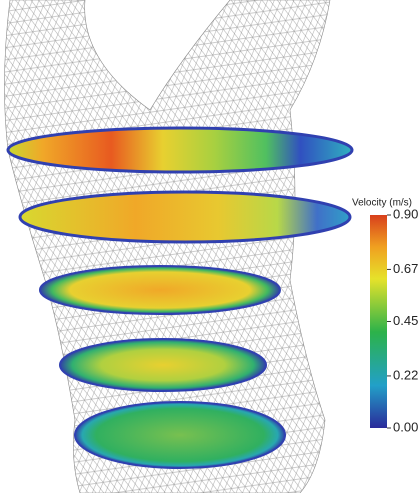  What do you see at coordinates (382, 203) in the screenshot?
I see `colorbar-title: Velocity (m/s)` at bounding box center [382, 203].